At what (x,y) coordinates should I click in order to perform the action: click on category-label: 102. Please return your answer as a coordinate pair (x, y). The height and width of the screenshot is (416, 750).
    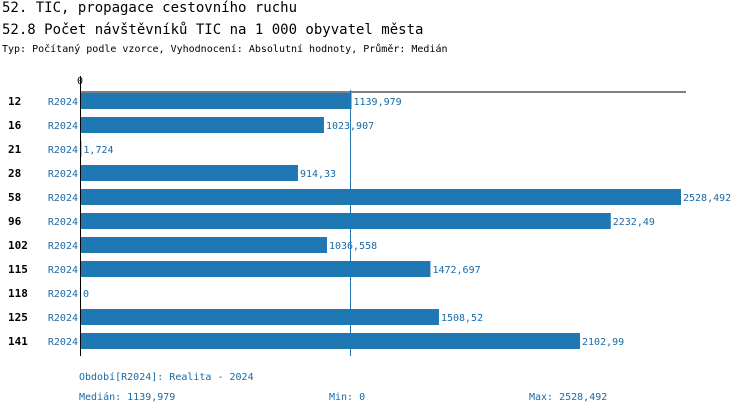
    Looking at the image, I should click on (18, 245).